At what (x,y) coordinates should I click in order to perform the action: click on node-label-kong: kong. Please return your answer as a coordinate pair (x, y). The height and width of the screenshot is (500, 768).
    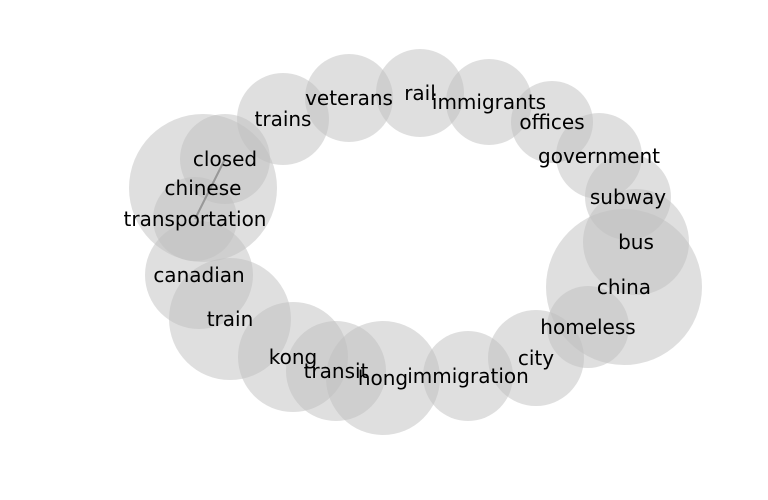
    Looking at the image, I should click on (293, 357).